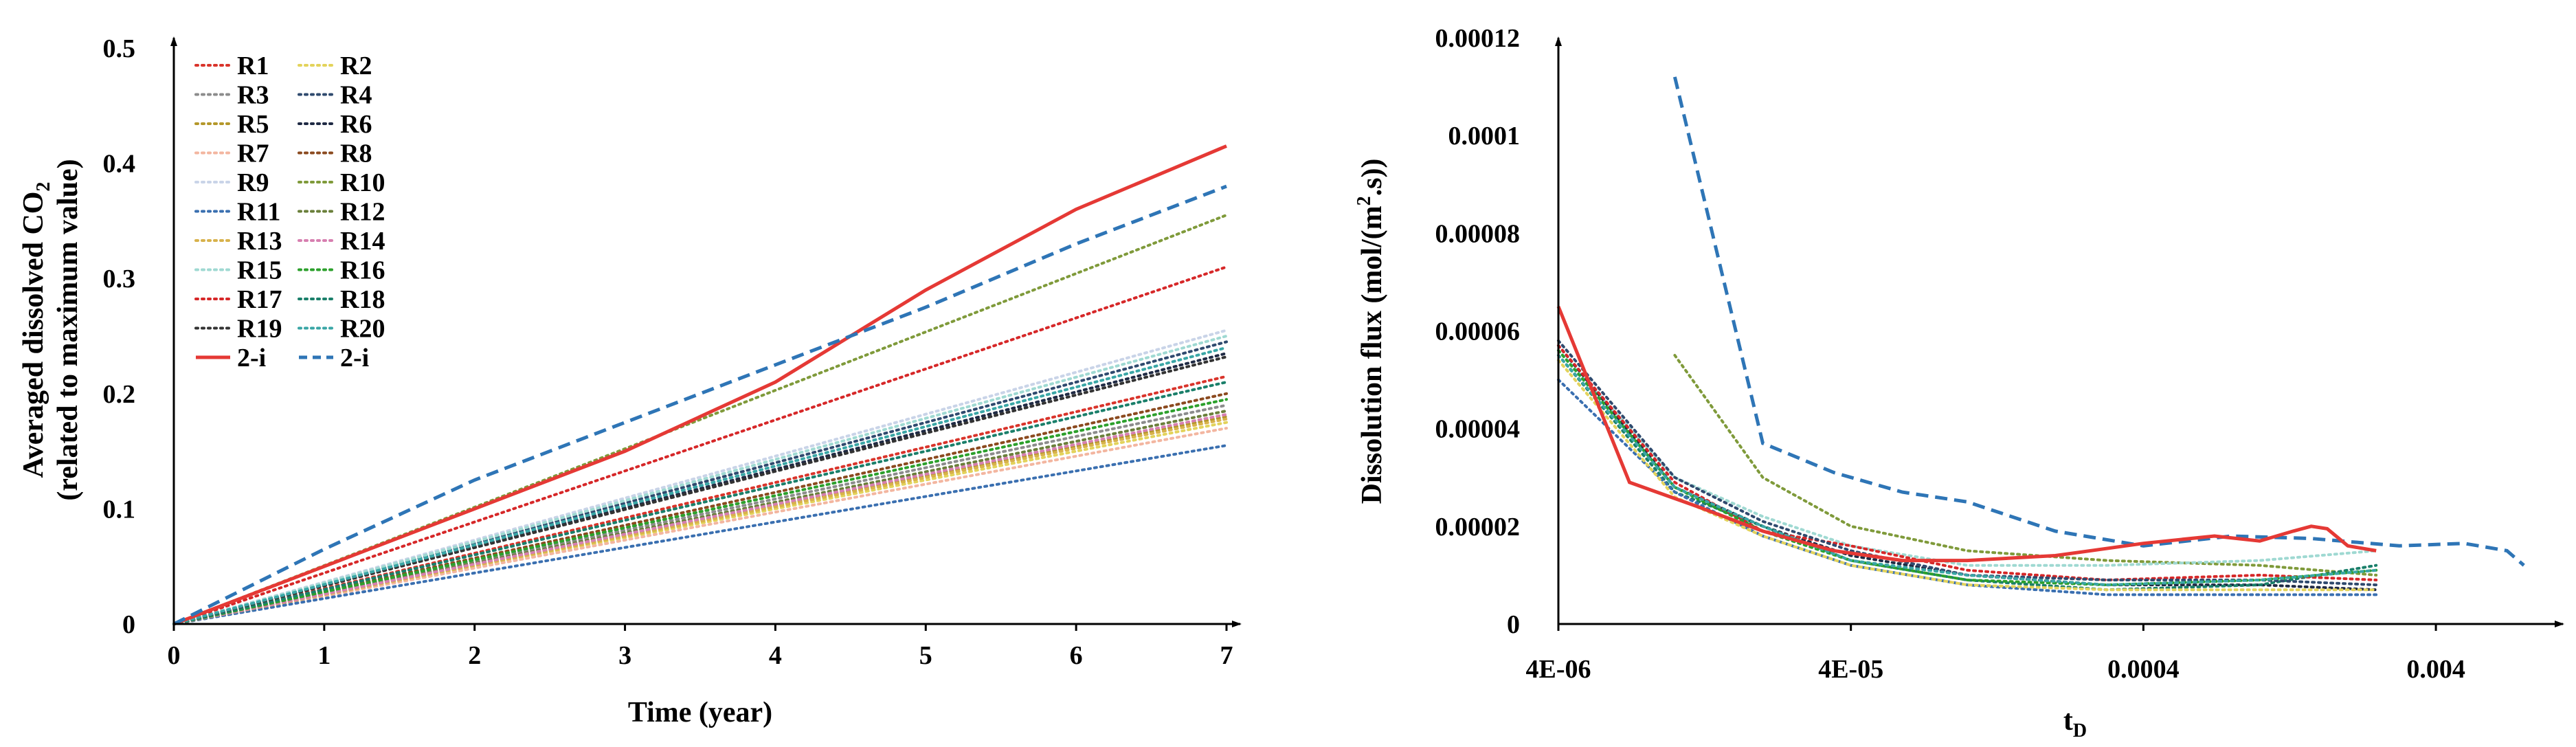  I want to click on left-x-tick-label: 2, so click(474, 655).